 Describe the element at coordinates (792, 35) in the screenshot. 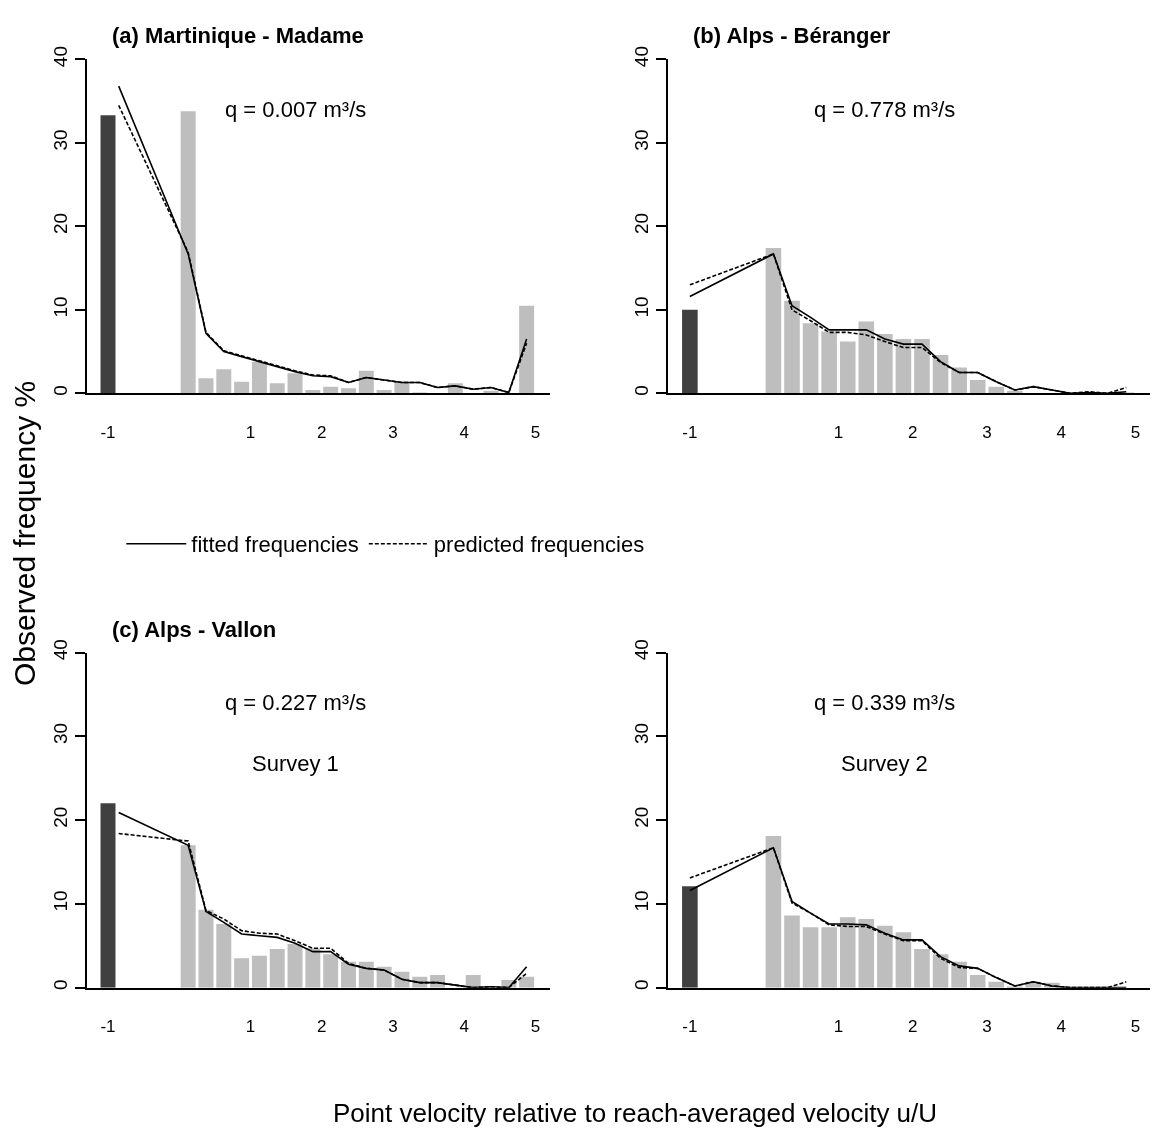

I see `chart-title: (b) Alps - Béranger` at that location.